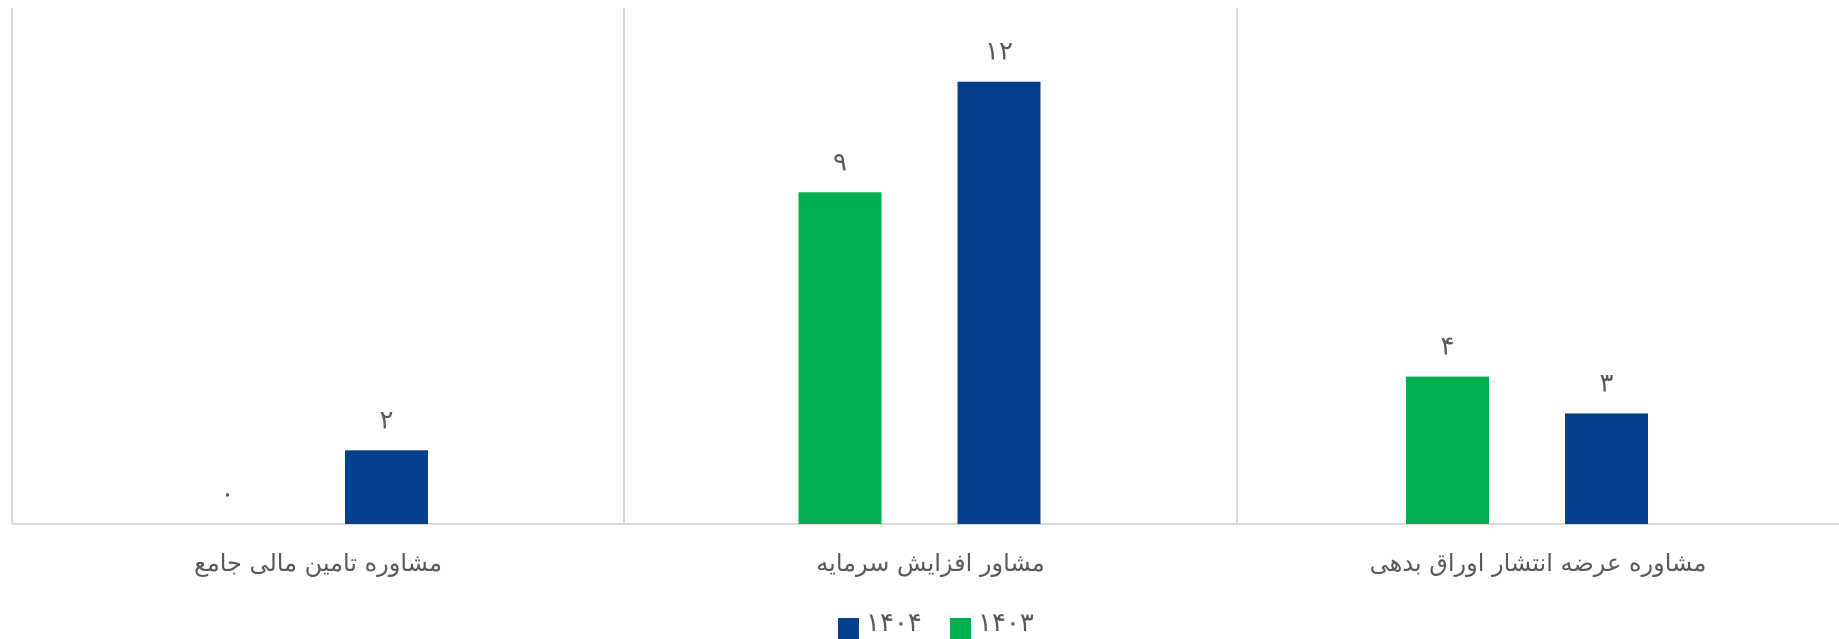 Image resolution: width=1839 pixels, height=639 pixels. What do you see at coordinates (930, 563) in the screenshot?
I see `category-label: مشاور افزایش سرمایه` at bounding box center [930, 563].